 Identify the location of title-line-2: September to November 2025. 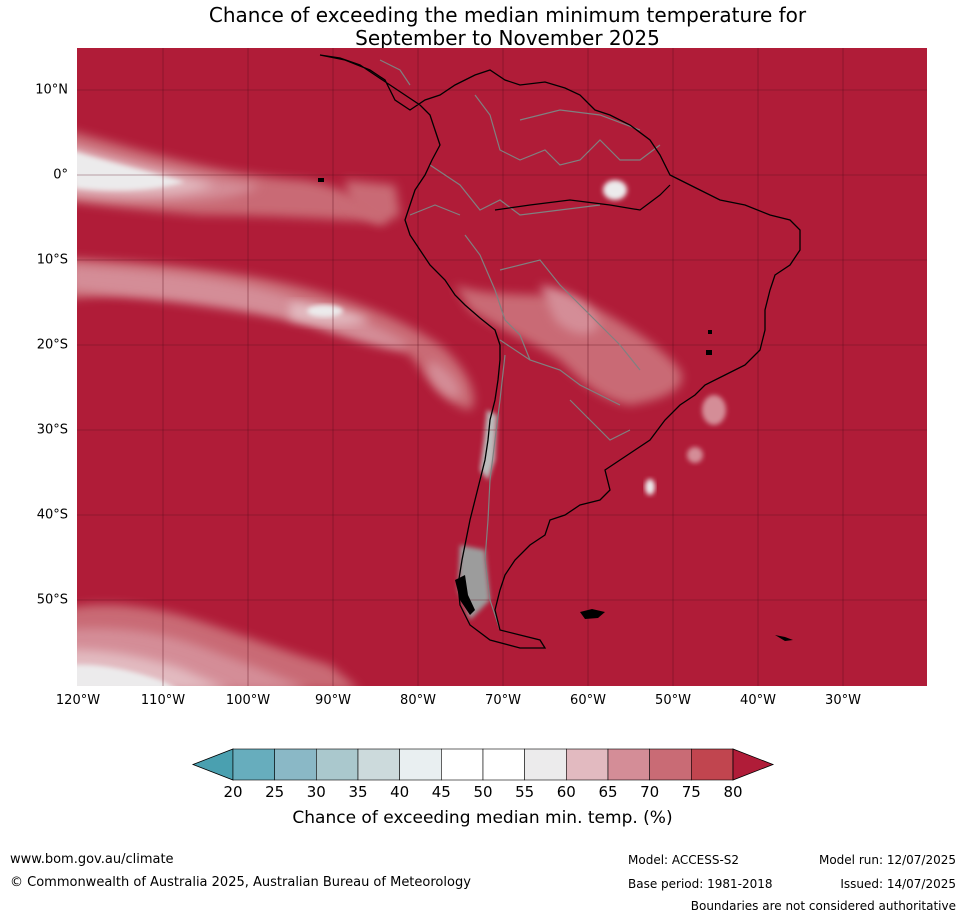
(507, 38).